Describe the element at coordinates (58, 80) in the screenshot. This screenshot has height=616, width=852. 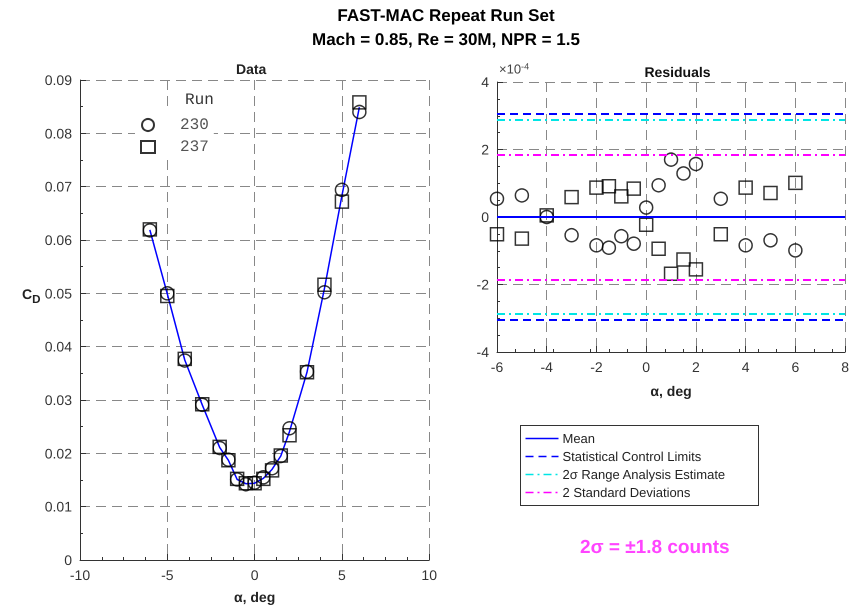
I see `y-tick-label: 0.09` at that location.